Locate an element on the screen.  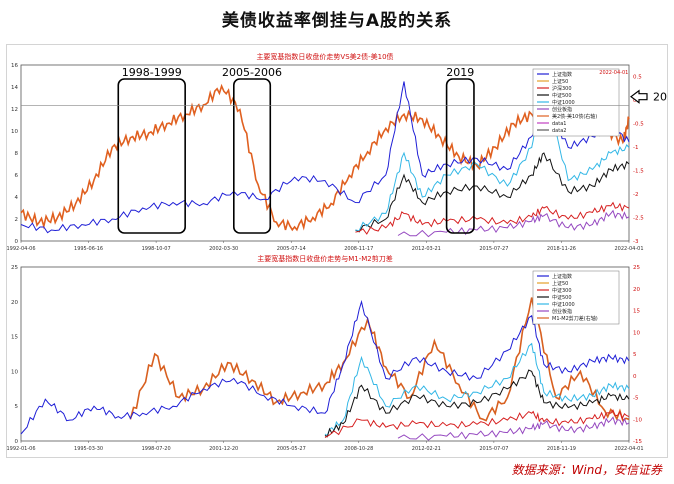
x-tick-label: 2015-07-07 is located at coordinates (493, 449).